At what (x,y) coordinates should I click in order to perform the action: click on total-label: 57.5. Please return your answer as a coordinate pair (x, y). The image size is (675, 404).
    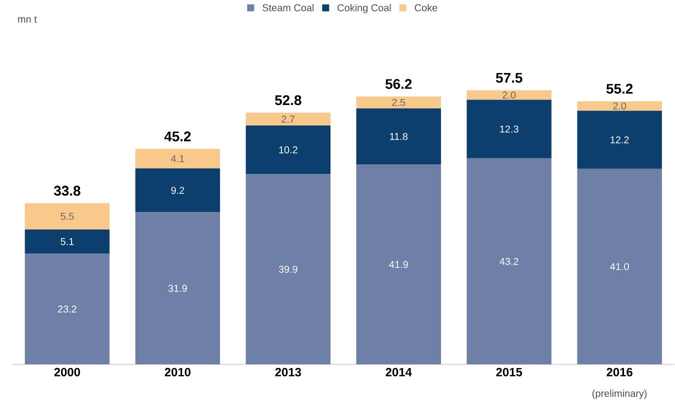
    Looking at the image, I should click on (509, 77).